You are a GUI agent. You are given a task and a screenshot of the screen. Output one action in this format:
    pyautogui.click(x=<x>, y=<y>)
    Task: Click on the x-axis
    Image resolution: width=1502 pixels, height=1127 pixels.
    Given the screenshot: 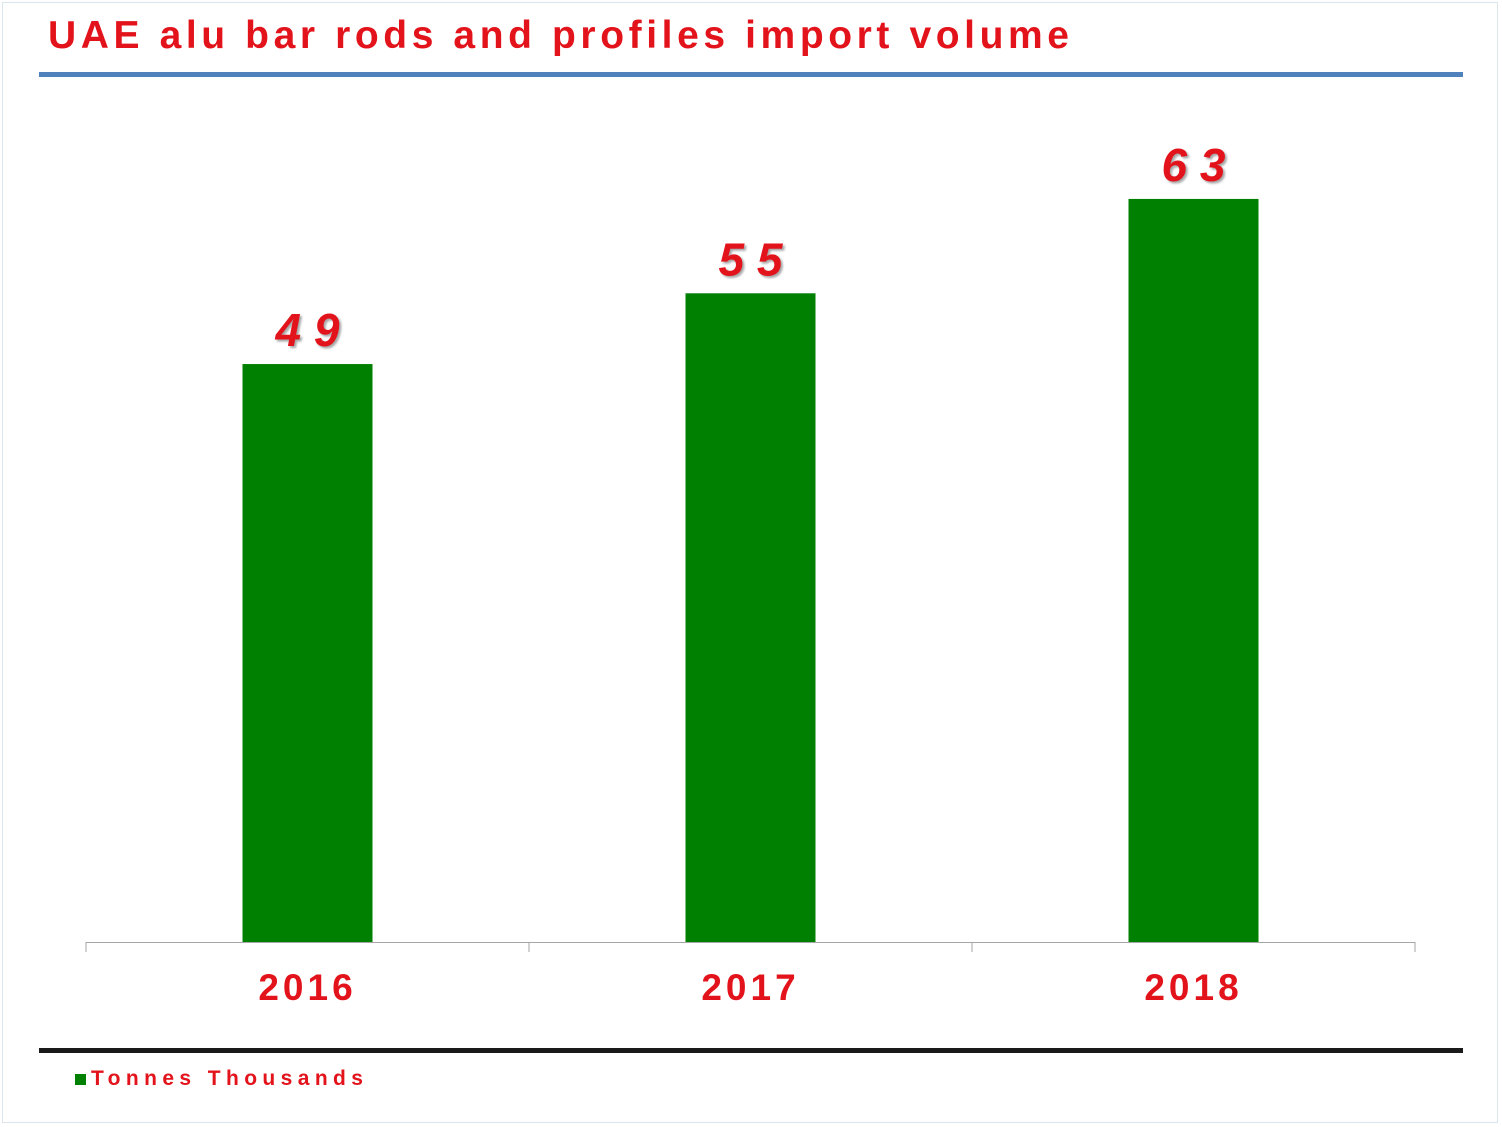 What is the action you would take?
    pyautogui.click(x=750, y=947)
    